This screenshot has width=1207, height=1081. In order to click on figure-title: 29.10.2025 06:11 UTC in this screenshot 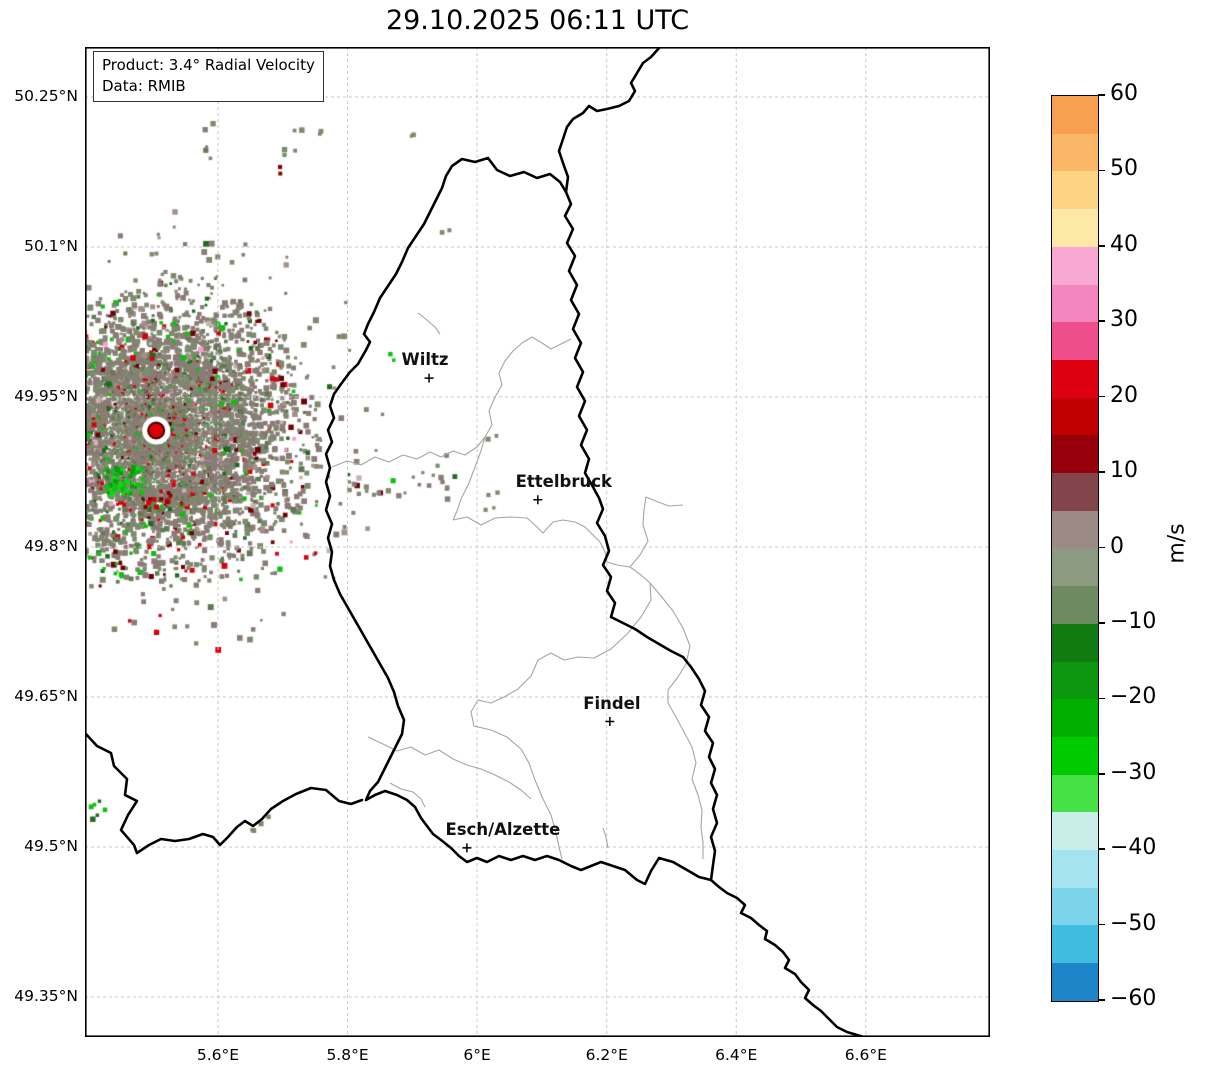, I will do `click(537, 20)`.